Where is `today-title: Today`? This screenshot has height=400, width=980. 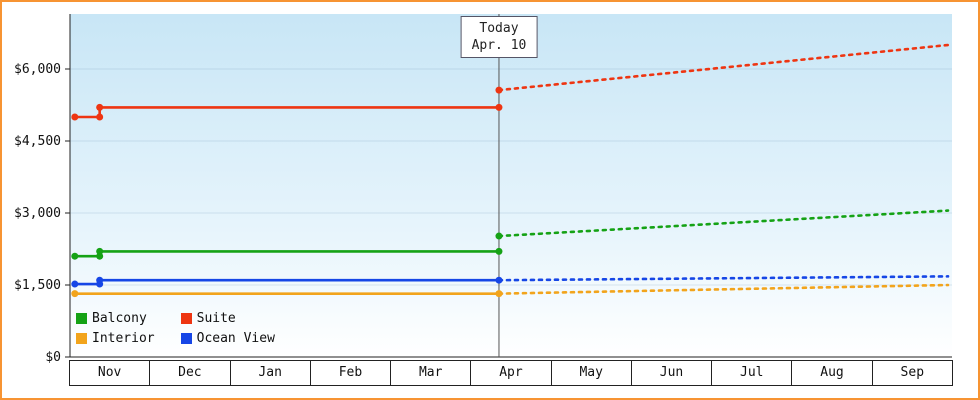 today-title: Today is located at coordinates (499, 28).